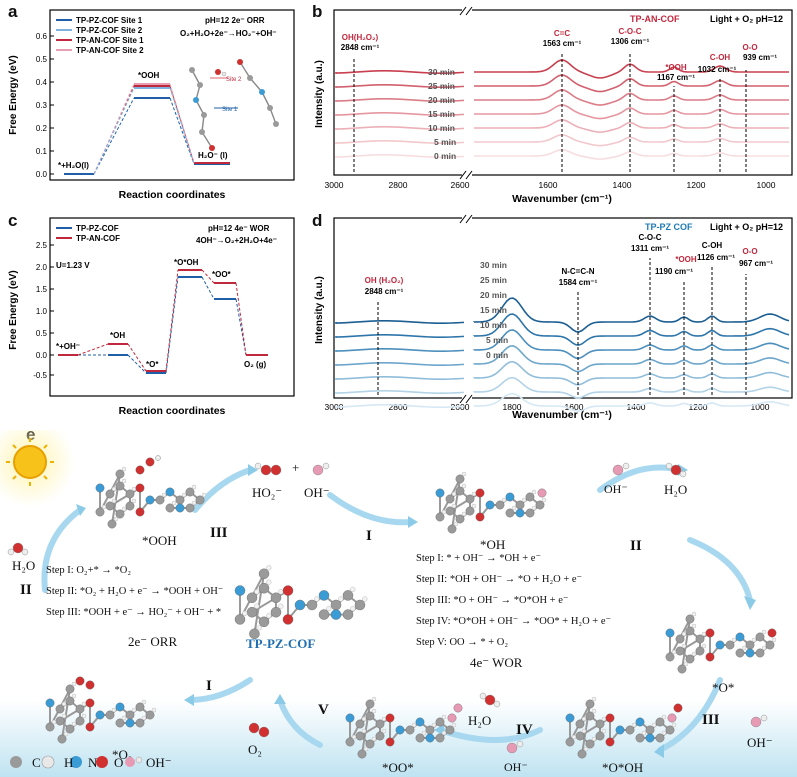 The image size is (797, 777). Describe the element at coordinates (460, 185) in the screenshot. I see `xtick: 2600` at that location.